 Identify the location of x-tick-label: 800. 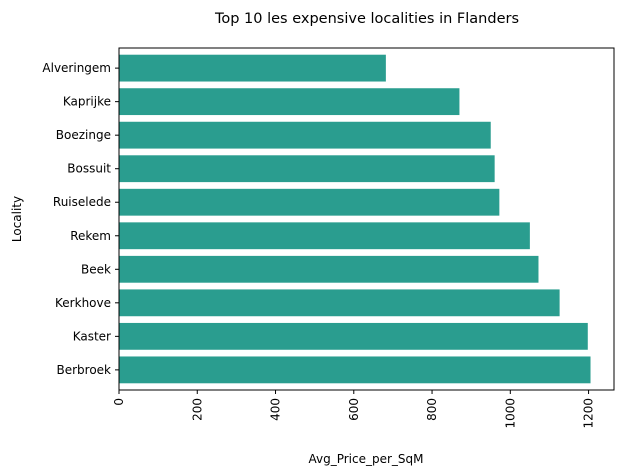
(432, 409).